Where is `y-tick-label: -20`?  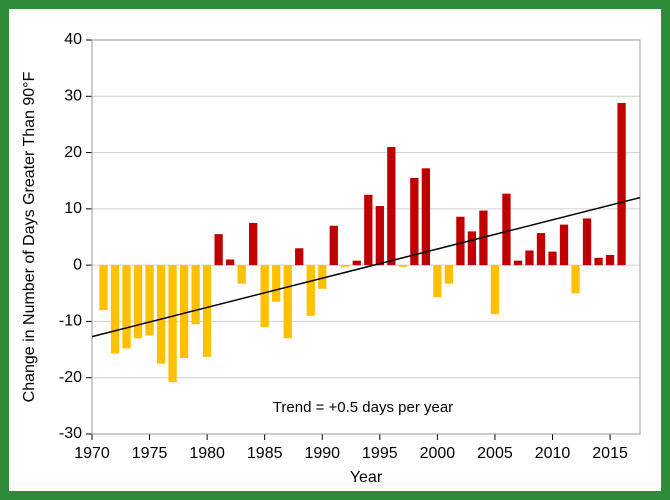 y-tick-label: -20 is located at coordinates (70, 377).